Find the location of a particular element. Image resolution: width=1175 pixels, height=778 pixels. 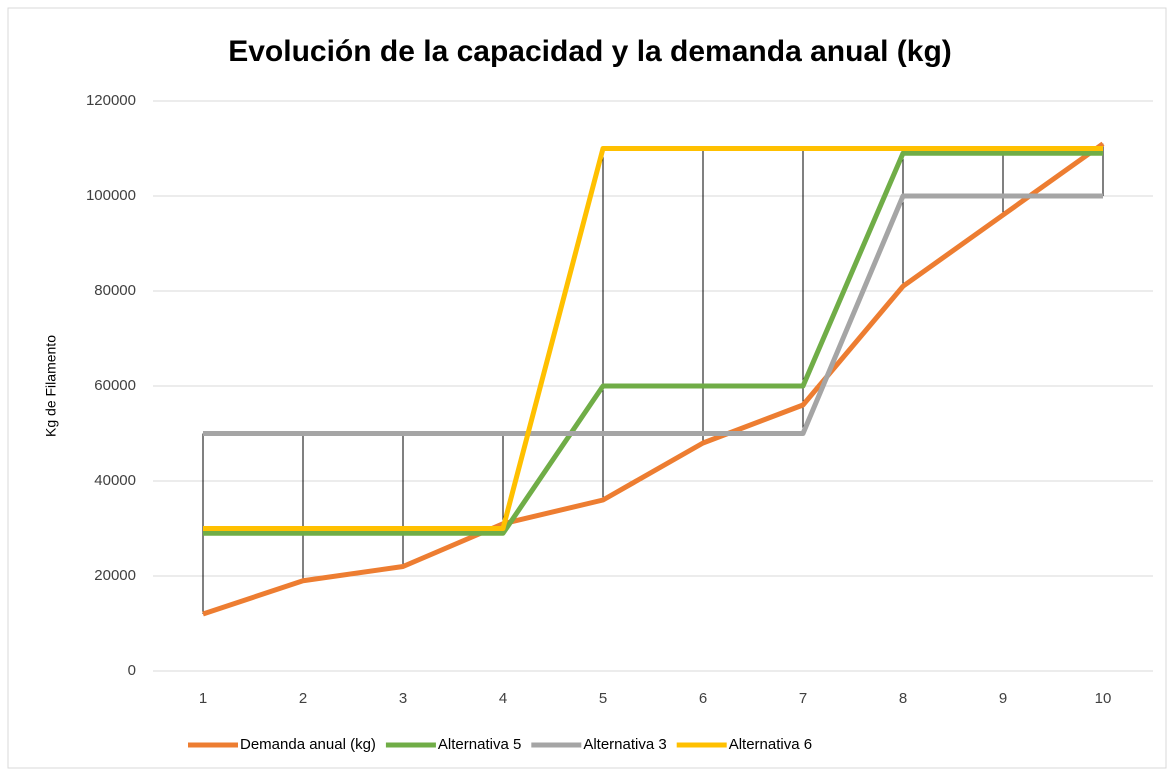

x-tick-label: 3 is located at coordinates (403, 698).